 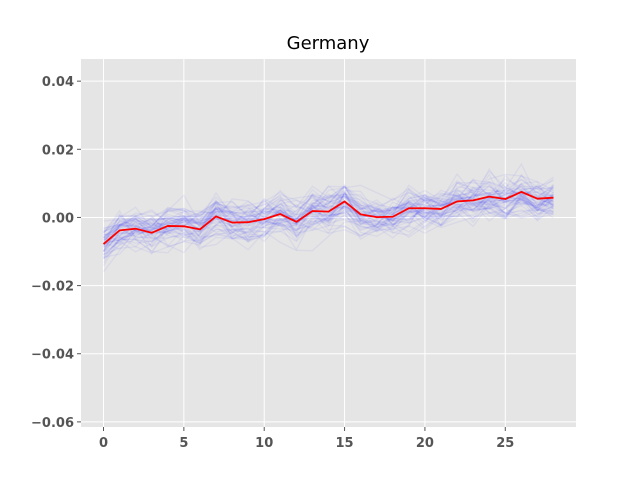 I want to click on y-tick-label-0: −0.06, so click(x=52, y=423).